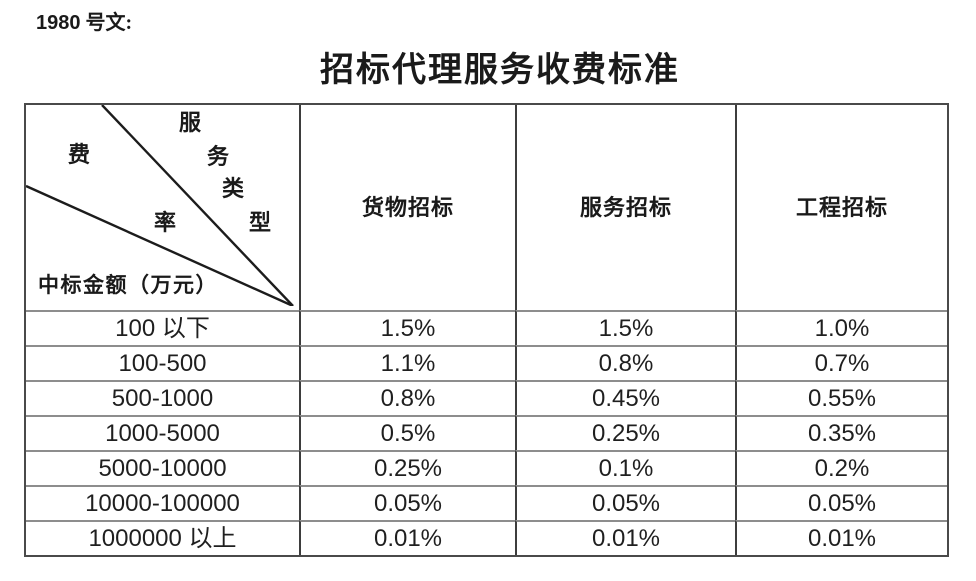  Describe the element at coordinates (165, 222) in the screenshot. I see `corner-fee-rate-char-2: 率` at that location.